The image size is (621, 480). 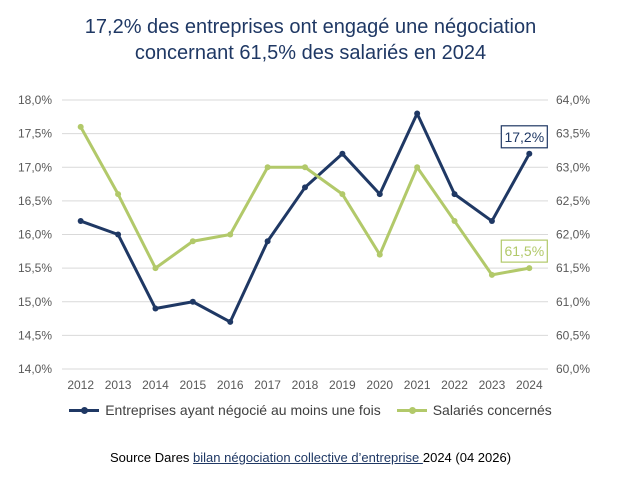 I want to click on left-tick-label: 17,0%, so click(x=35, y=167).